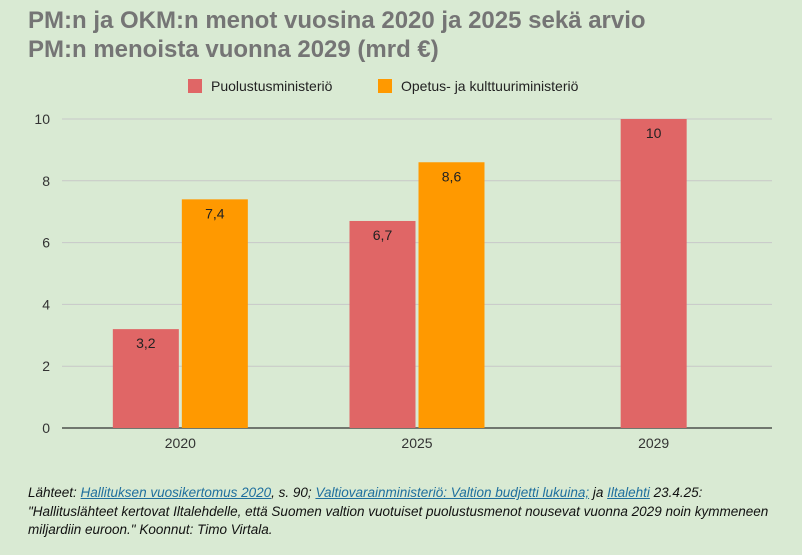 Image resolution: width=802 pixels, height=555 pixels. What do you see at coordinates (490, 86) in the screenshot?
I see `legend-label: Opetus- ja kulttuuriministeriö` at bounding box center [490, 86].